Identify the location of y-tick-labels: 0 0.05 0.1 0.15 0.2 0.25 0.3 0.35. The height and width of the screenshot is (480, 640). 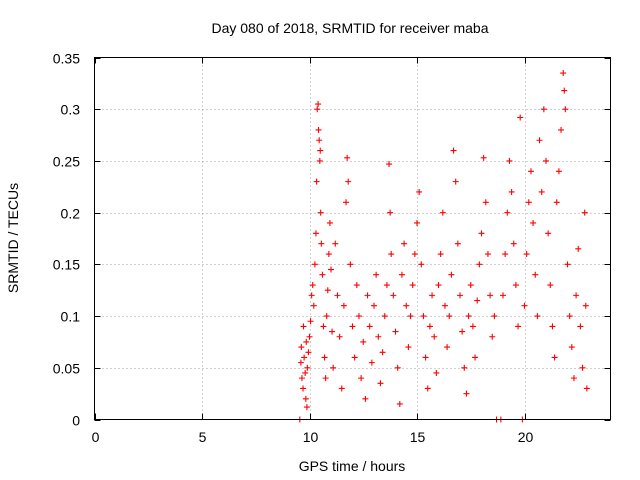
(66, 240).